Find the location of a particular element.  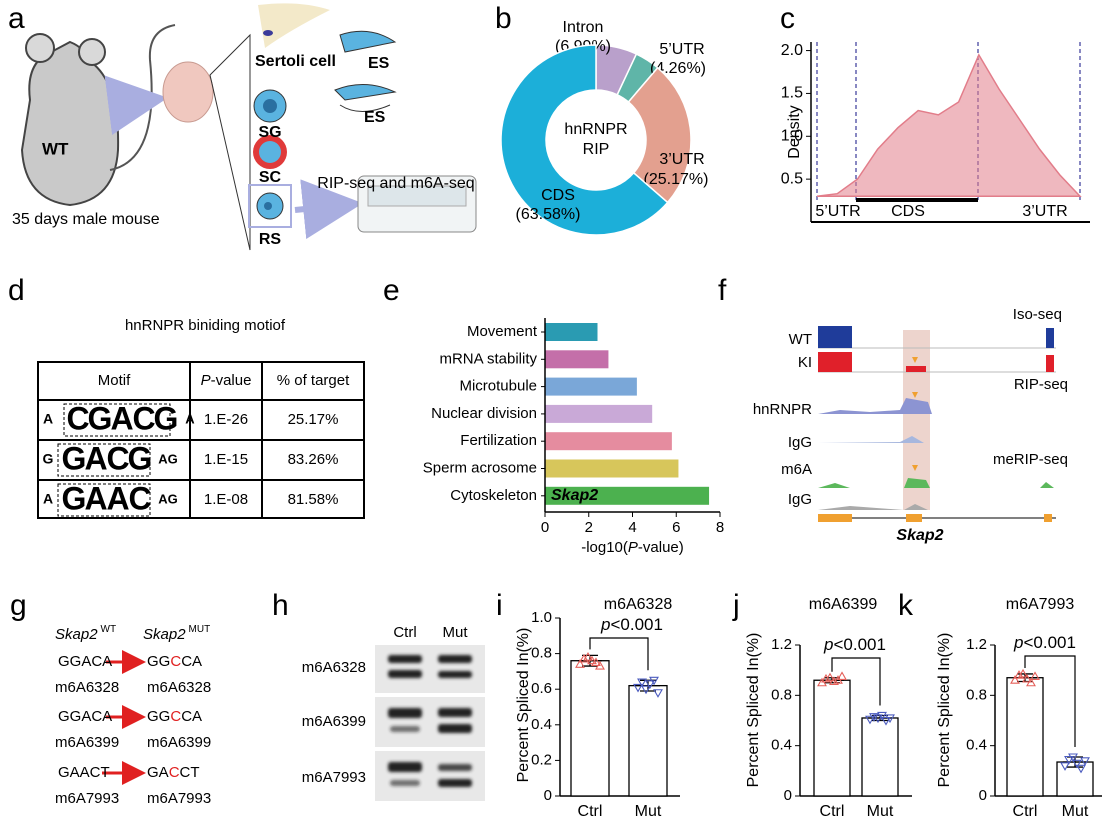

table-cell: 1.E-15 is located at coordinates (226, 459).